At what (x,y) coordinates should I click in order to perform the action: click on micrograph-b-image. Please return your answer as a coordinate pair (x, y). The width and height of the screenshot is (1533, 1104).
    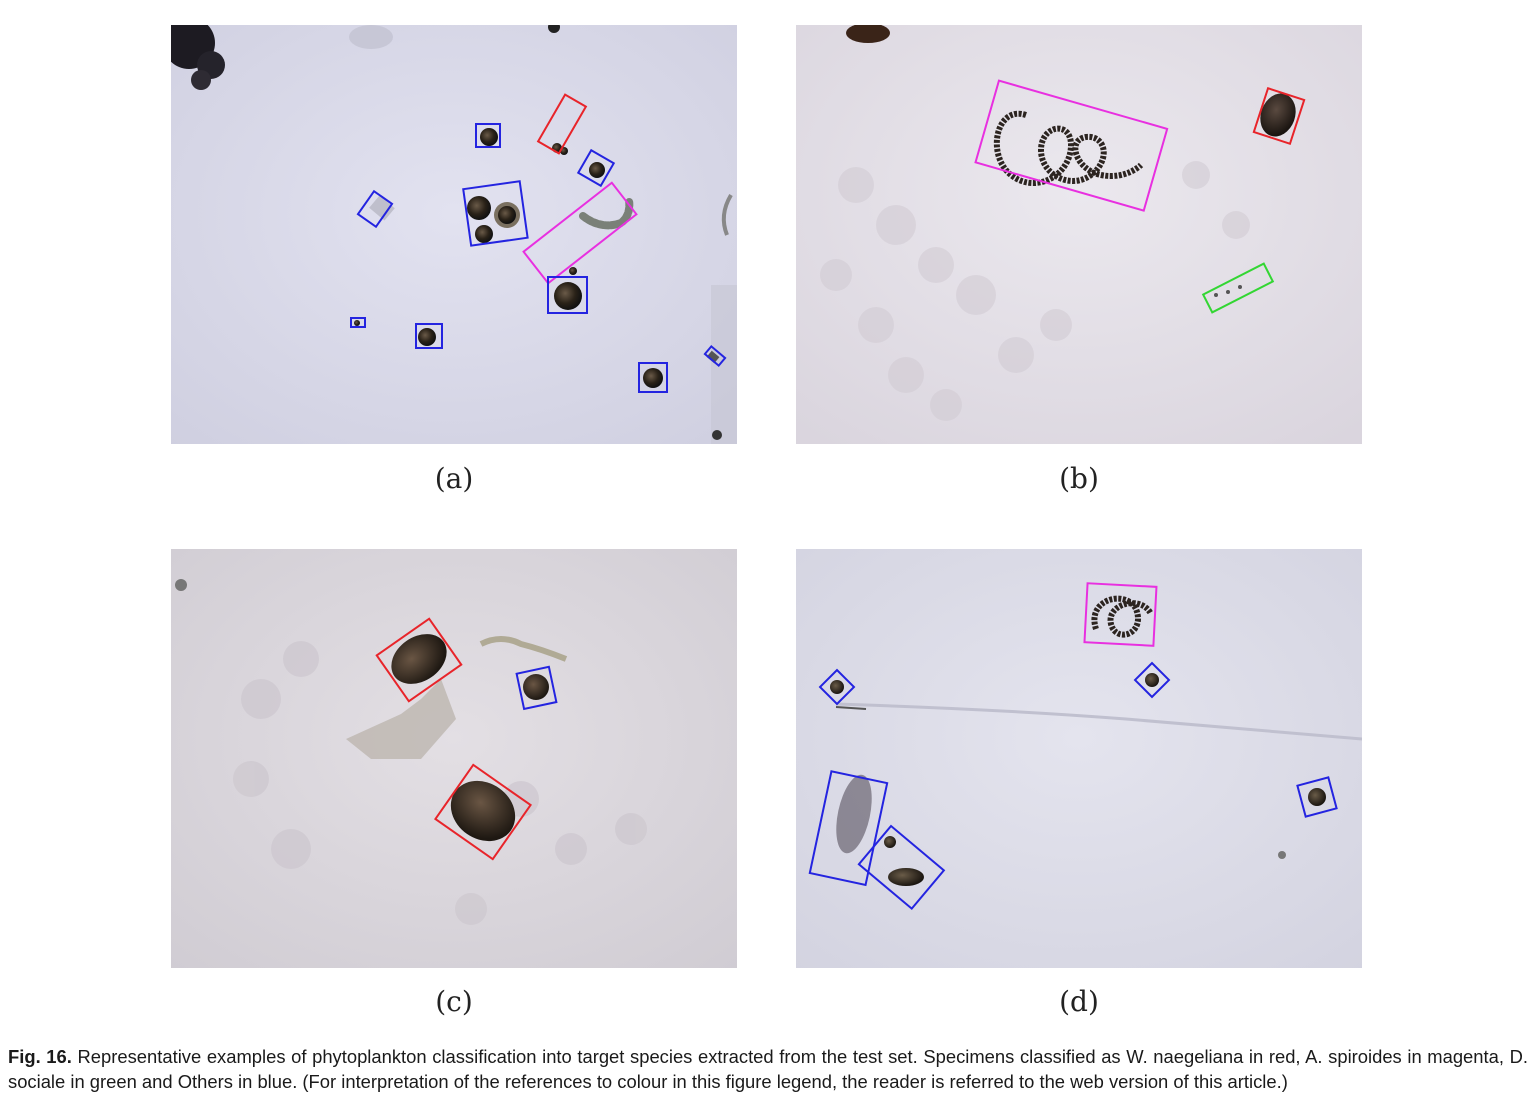
    Looking at the image, I should click on (1079, 234).